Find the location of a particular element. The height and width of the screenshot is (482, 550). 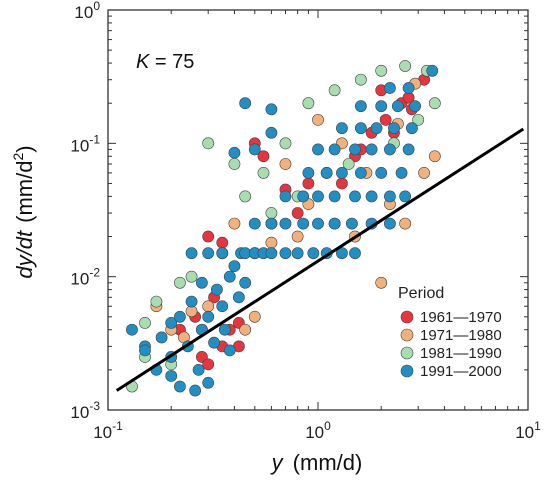

y-axis-title: dy/dt(mm/d2) is located at coordinates (23, 211).